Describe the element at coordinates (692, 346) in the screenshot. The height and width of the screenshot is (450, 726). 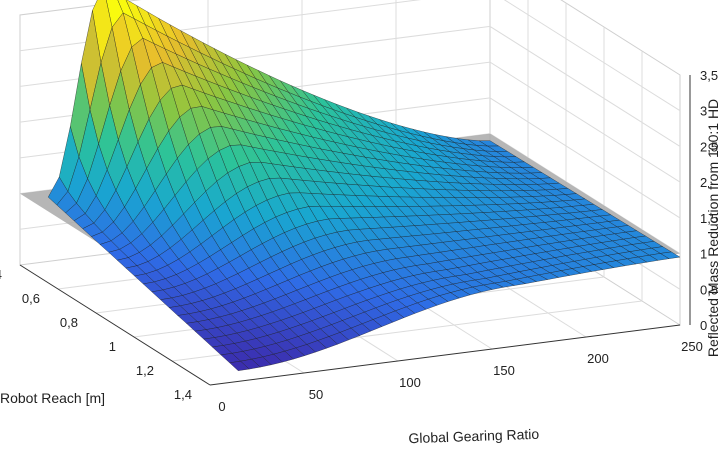
I see `x-tick-label: 250` at that location.